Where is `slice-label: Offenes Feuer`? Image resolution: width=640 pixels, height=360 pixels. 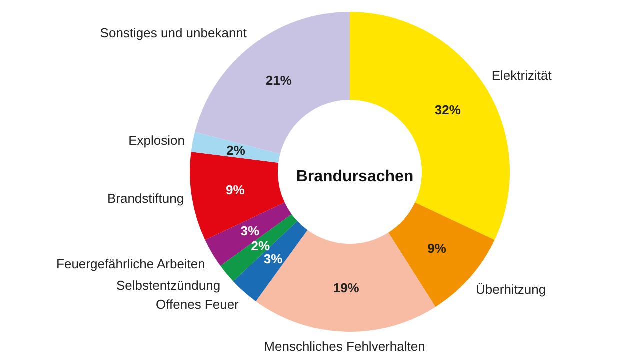
slice-label: Offenes Feuer is located at coordinates (198, 304).